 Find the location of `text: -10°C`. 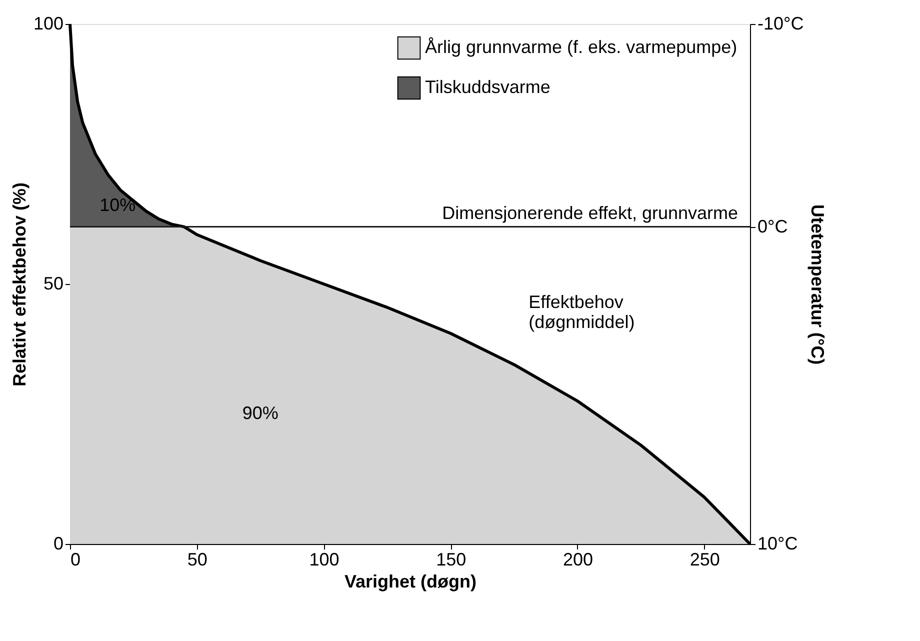

text: -10°C is located at coordinates (781, 24).